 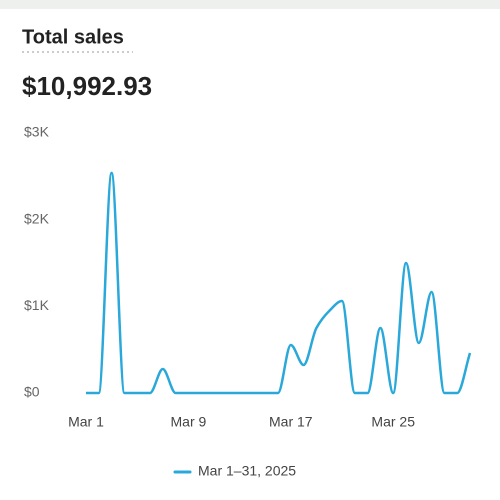 I want to click on top-bar, so click(x=250, y=4).